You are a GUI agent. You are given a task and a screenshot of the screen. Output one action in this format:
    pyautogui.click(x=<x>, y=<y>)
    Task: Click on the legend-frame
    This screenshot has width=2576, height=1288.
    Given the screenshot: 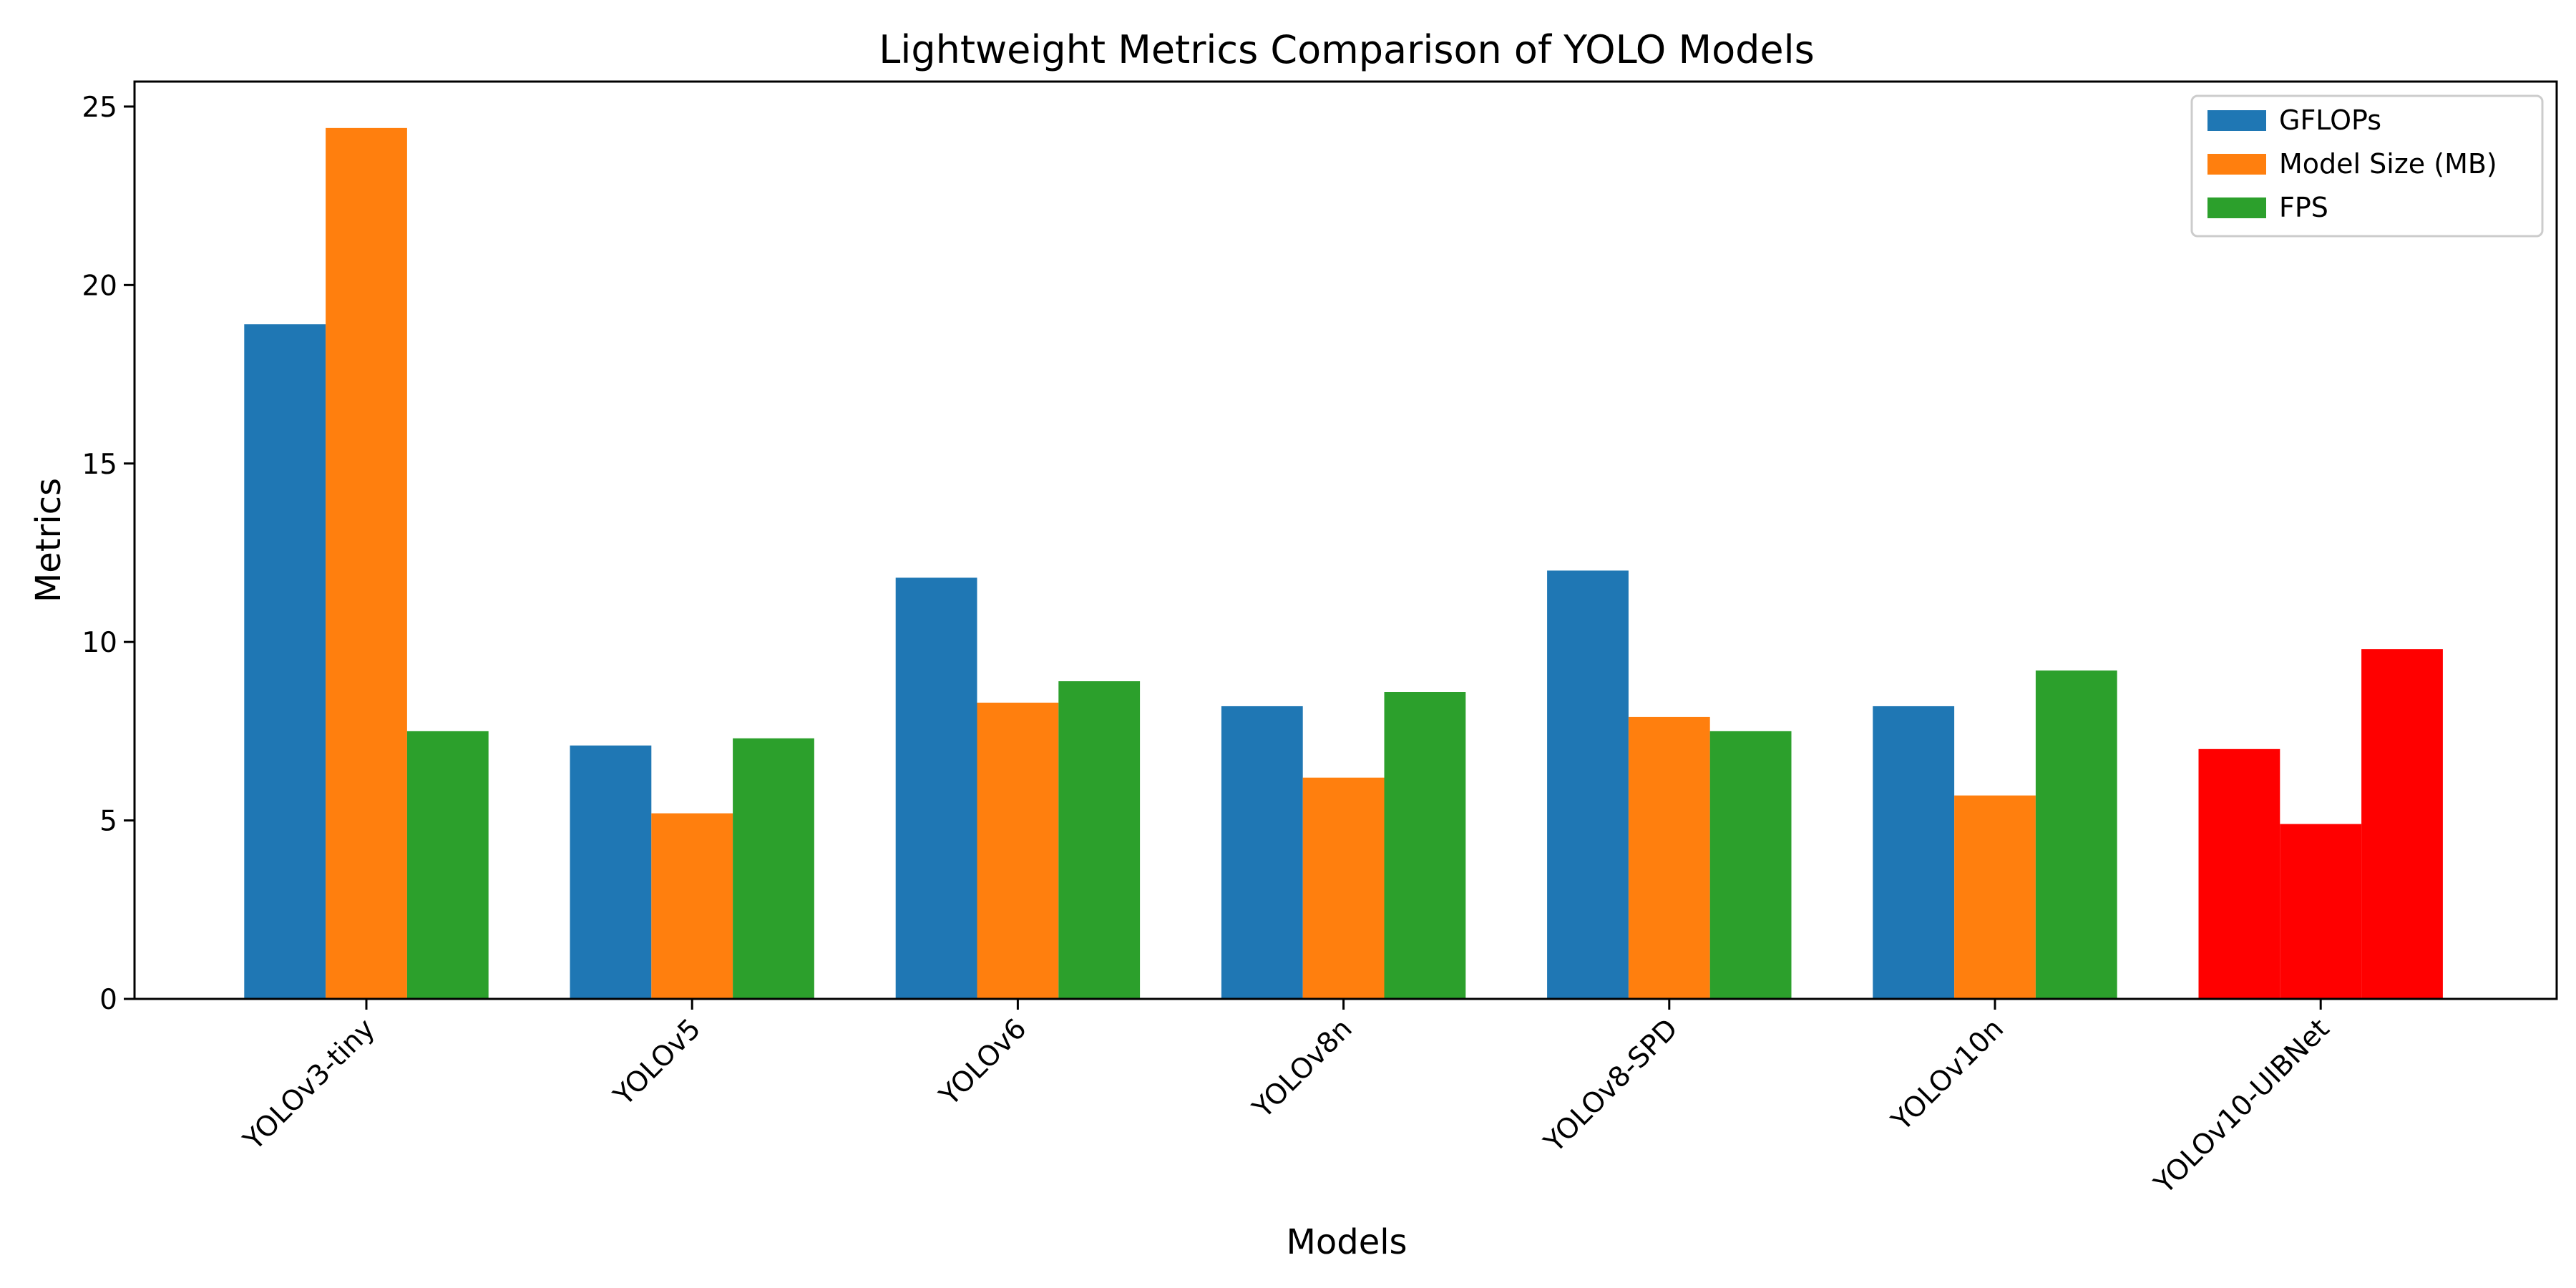 What is the action you would take?
    pyautogui.click(x=2367, y=166)
    